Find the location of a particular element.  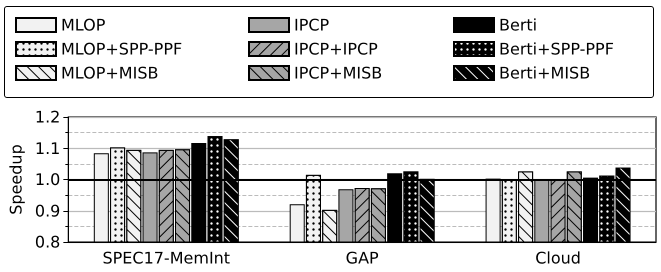

x-tick-label: Cloud is located at coordinates (558, 258).